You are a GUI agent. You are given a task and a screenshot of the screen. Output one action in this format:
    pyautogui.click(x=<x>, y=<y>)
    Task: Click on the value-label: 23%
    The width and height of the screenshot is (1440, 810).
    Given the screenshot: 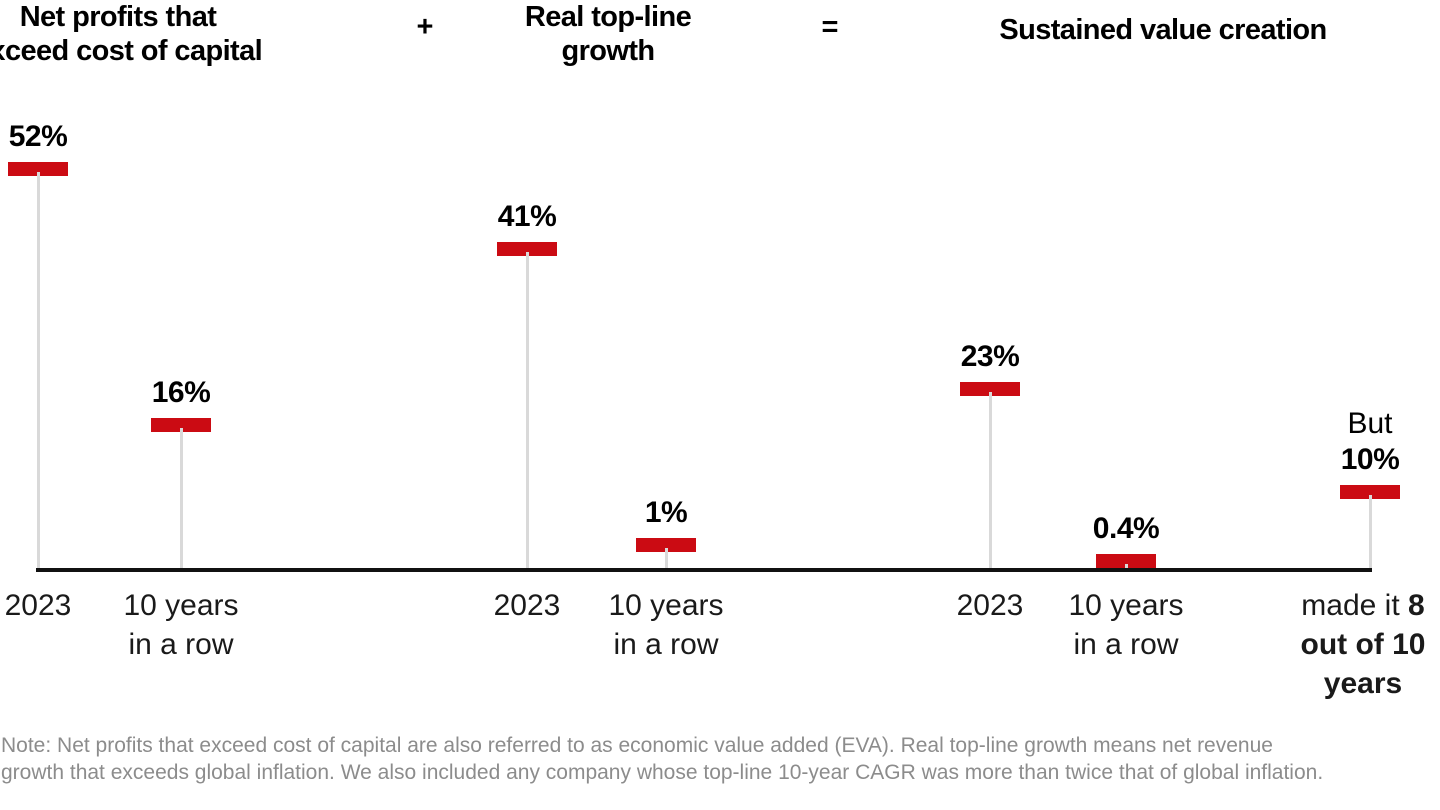 What is the action you would take?
    pyautogui.click(x=990, y=356)
    